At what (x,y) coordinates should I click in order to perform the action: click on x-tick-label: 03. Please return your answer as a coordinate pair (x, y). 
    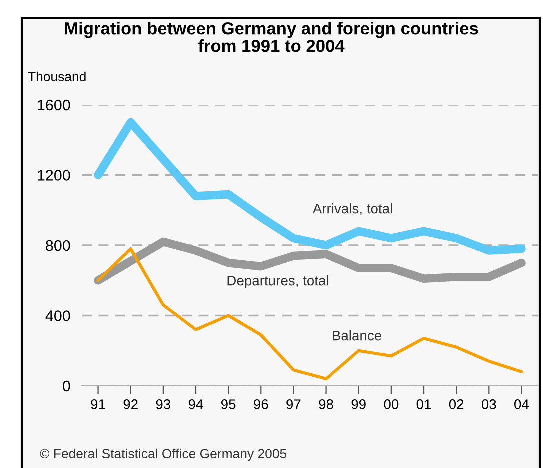
    Looking at the image, I should click on (489, 405).